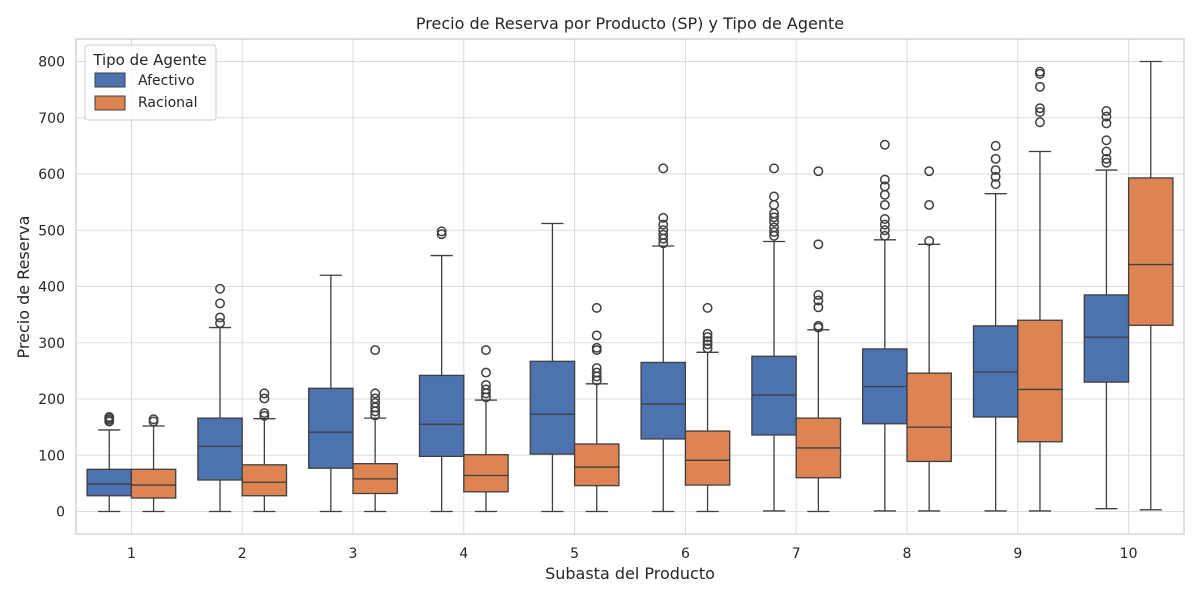  What do you see at coordinates (907, 554) in the screenshot?
I see `x-tick-label: 8` at bounding box center [907, 554].